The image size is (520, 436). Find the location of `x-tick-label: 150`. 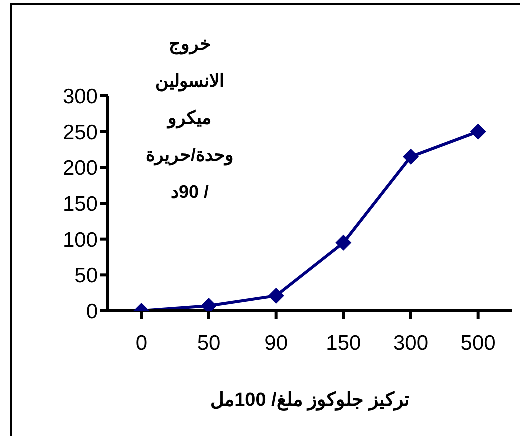

x-tick-label: 150 is located at coordinates (344, 343).